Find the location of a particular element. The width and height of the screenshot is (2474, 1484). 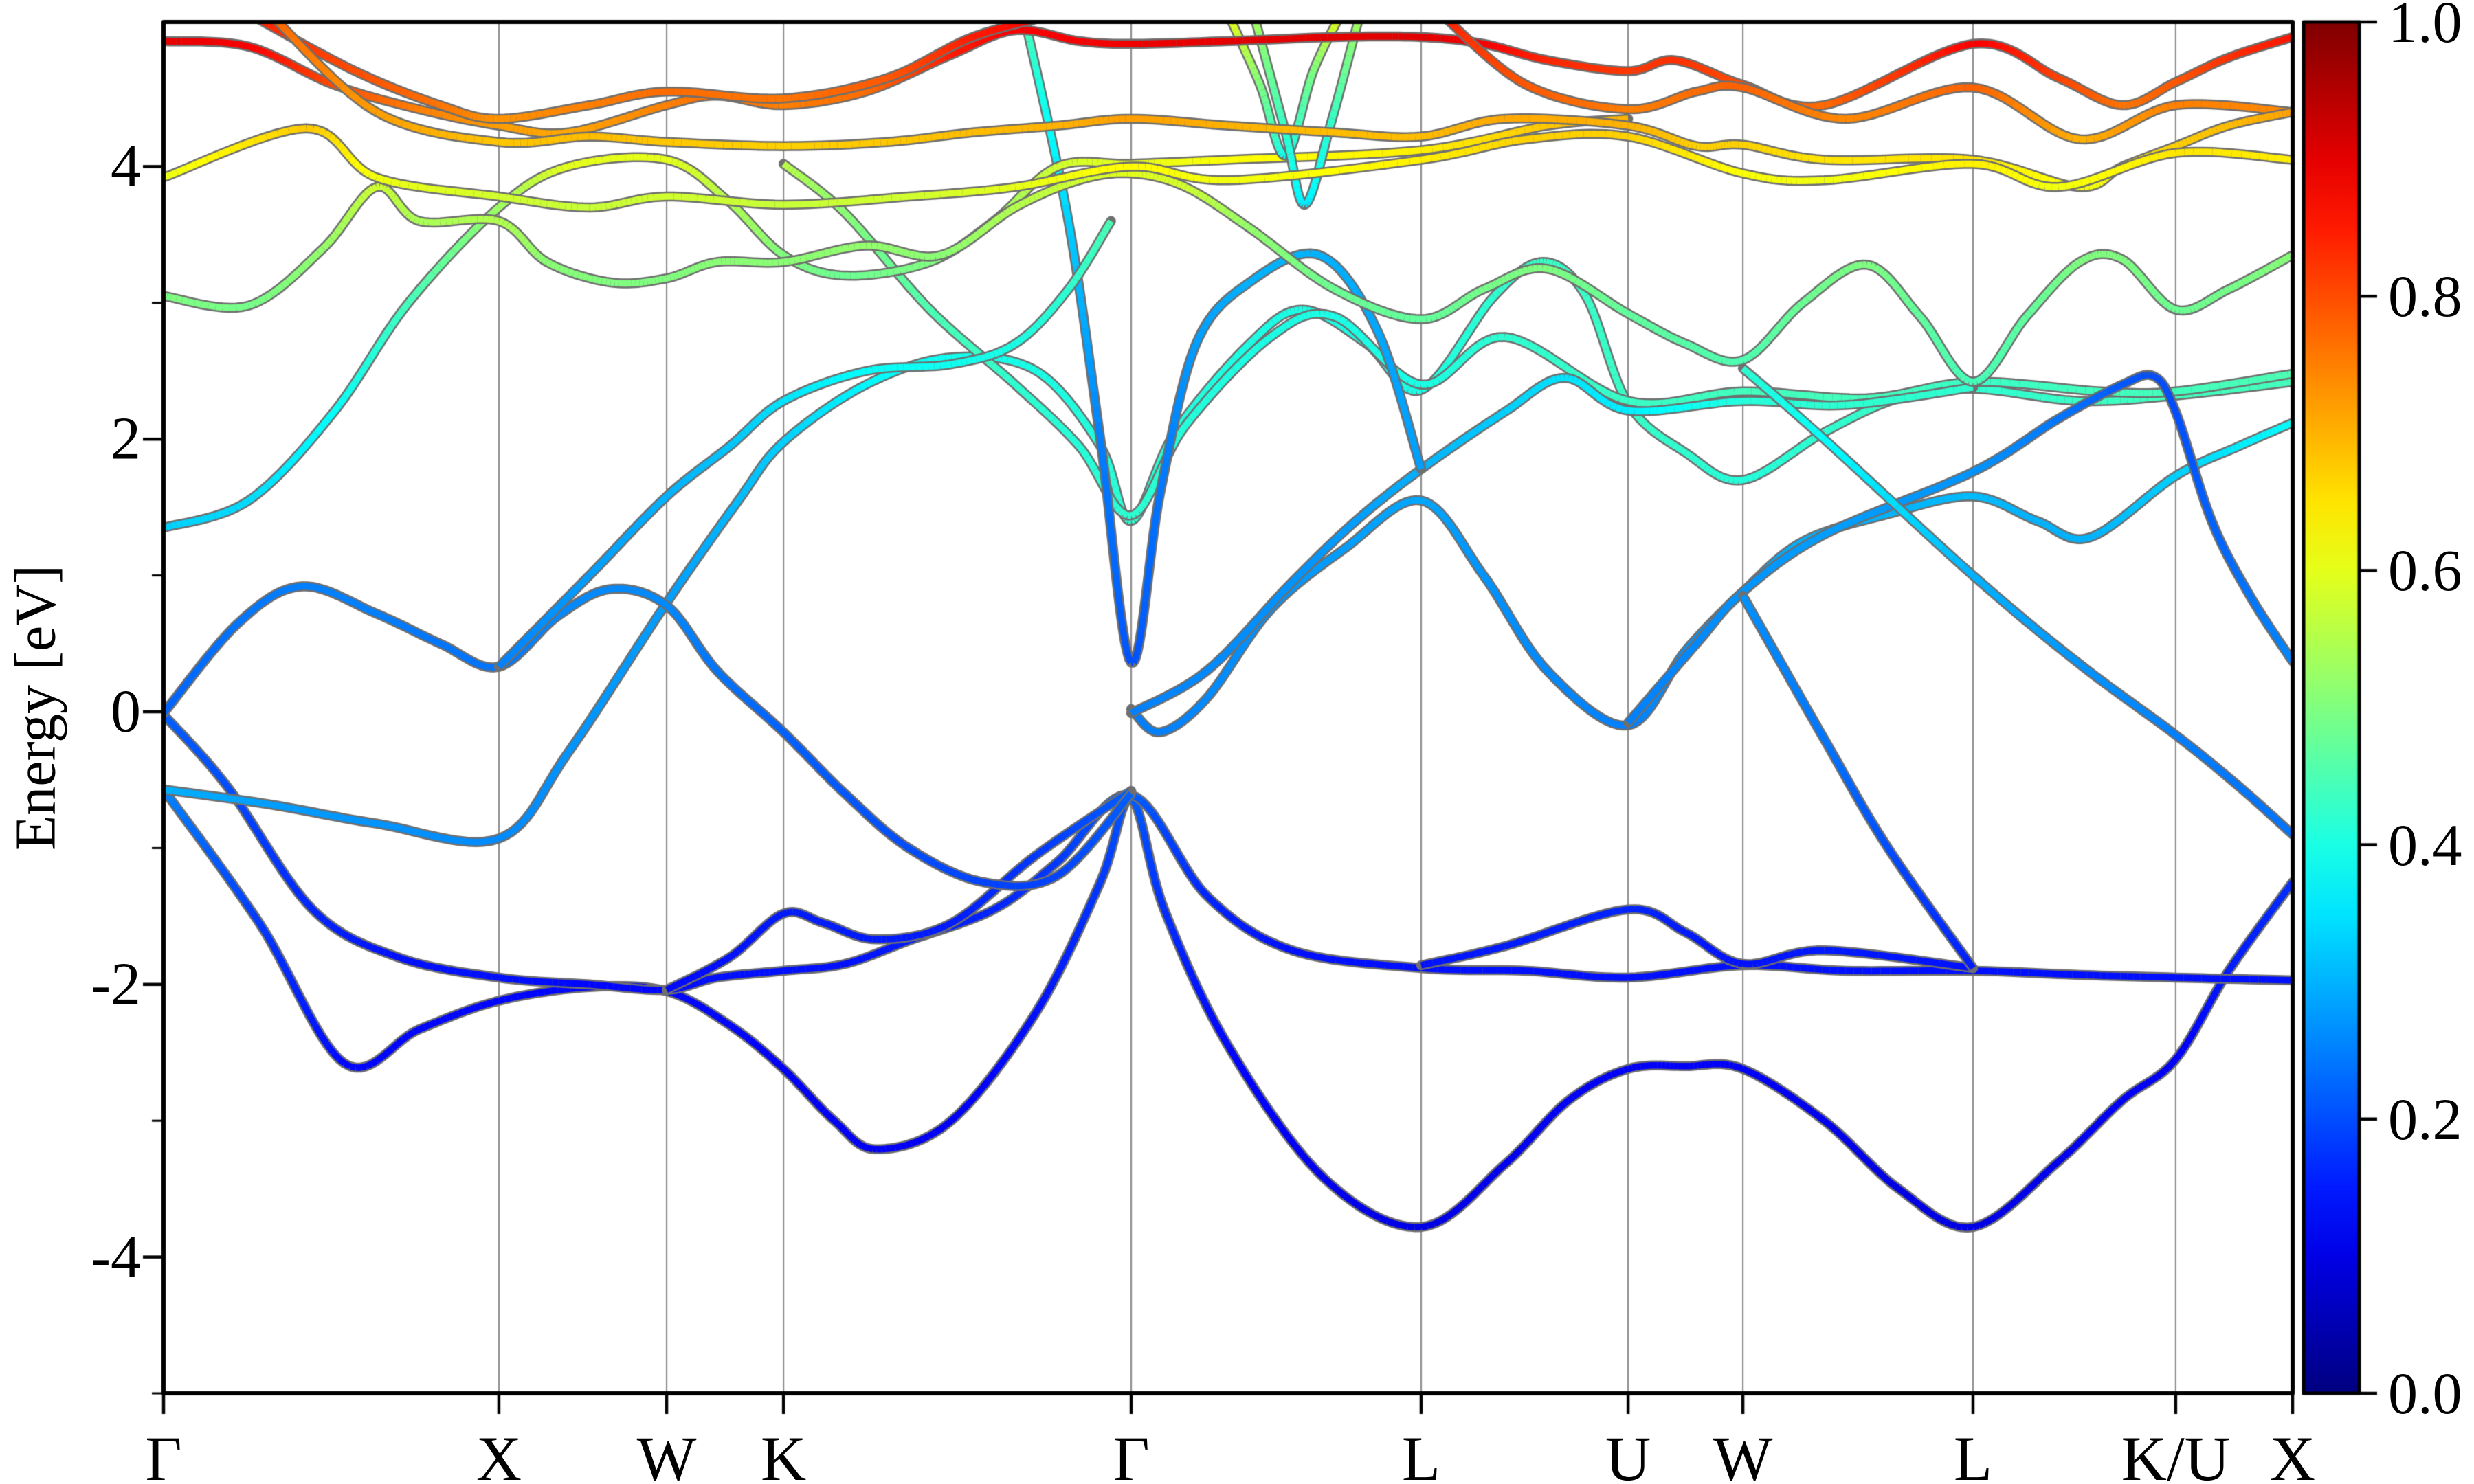

y-tick-label-4: 4 is located at coordinates (126, 166).